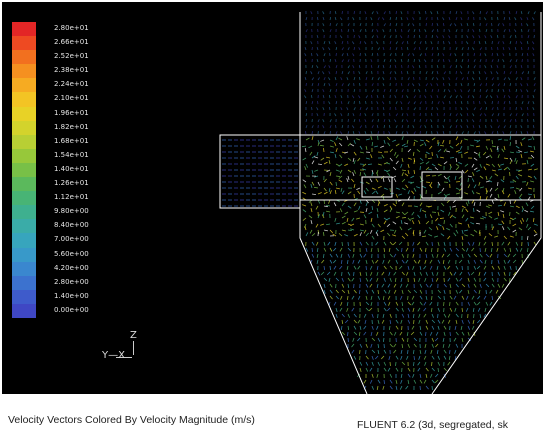  What do you see at coordinates (71, 140) in the screenshot?
I see `legend-label: 1.68e+01` at bounding box center [71, 140].